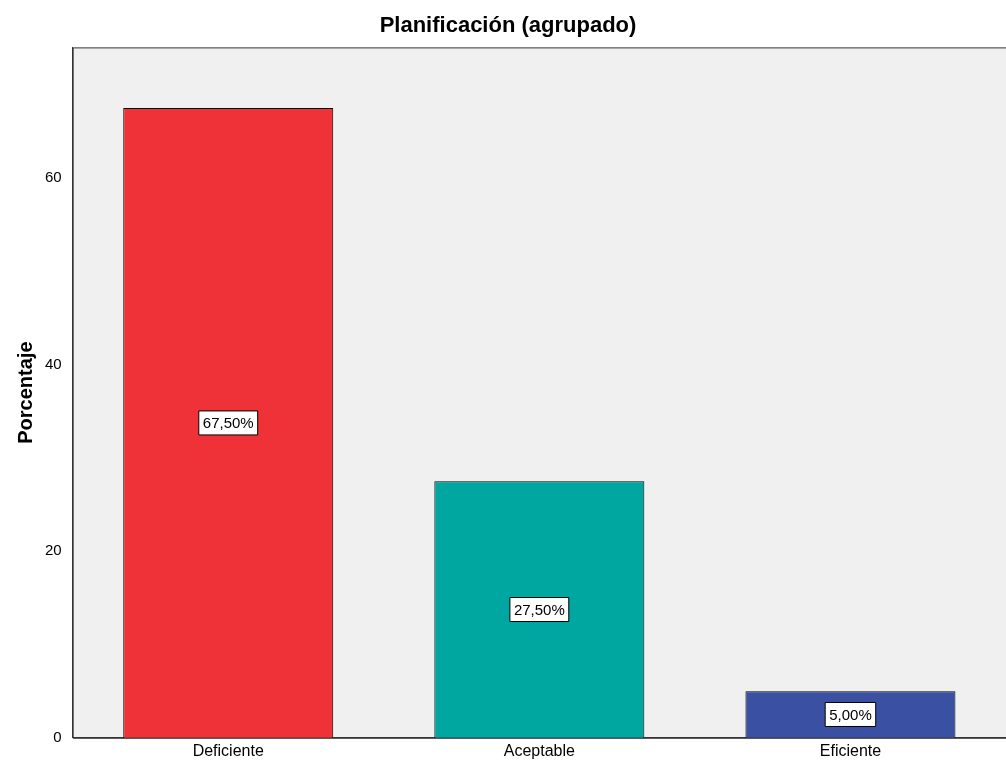  Describe the element at coordinates (57, 736) in the screenshot. I see `y-tick-label: 0` at that location.